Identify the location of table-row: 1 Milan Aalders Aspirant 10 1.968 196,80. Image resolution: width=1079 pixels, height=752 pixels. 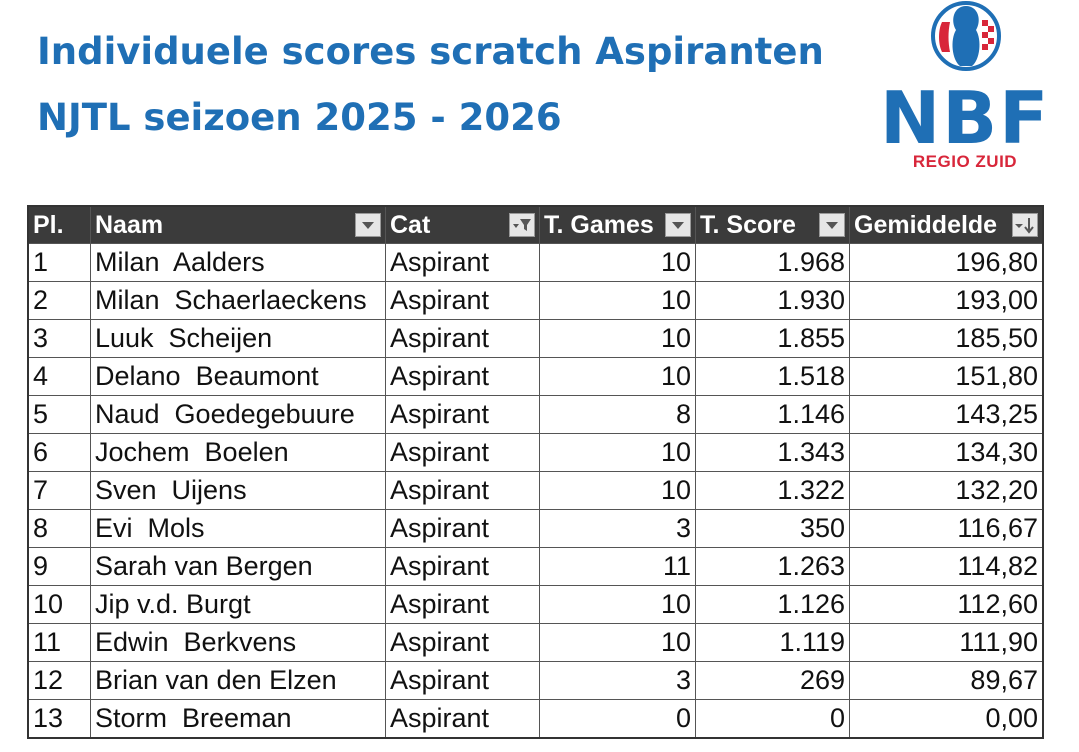
(535, 262).